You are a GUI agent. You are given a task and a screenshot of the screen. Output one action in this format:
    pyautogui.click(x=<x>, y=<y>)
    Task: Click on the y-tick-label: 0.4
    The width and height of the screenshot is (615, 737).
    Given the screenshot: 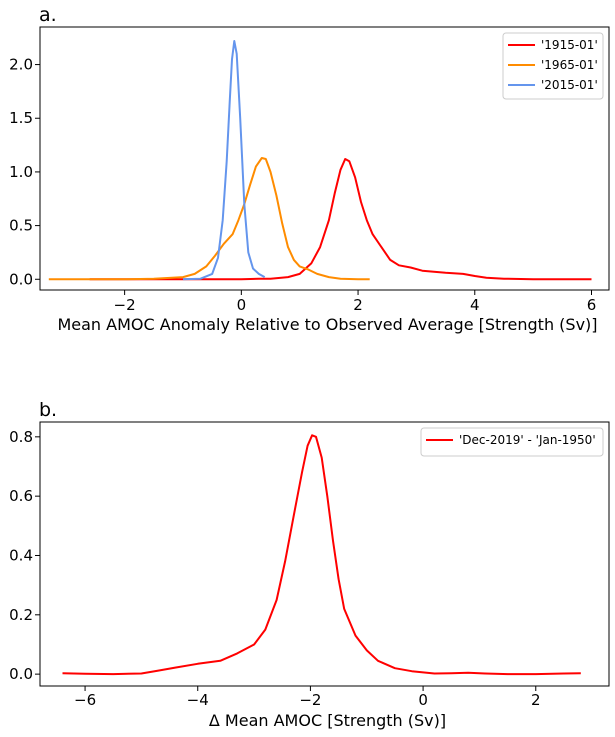 What is the action you would take?
    pyautogui.click(x=21, y=555)
    